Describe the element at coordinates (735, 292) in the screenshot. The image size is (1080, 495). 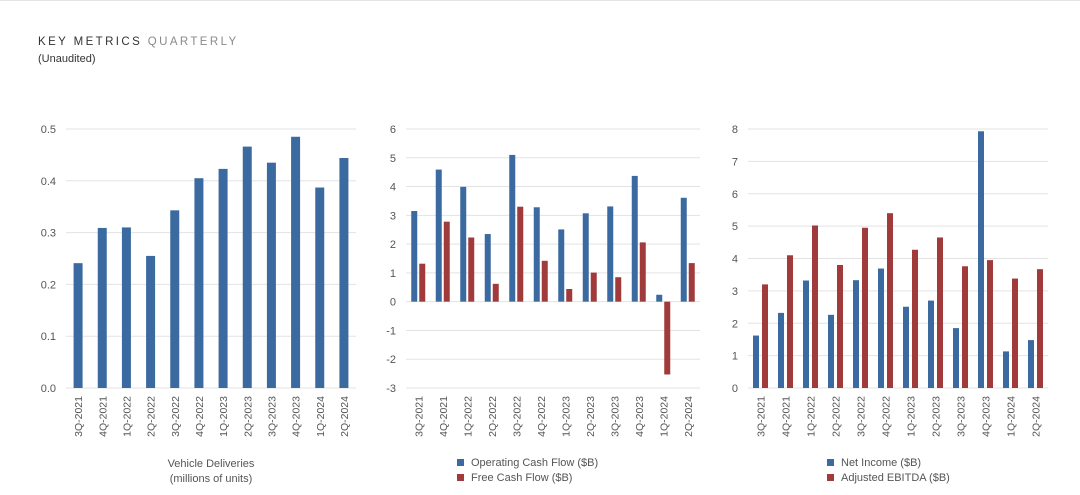
I see `y-tick-label: 3` at that location.